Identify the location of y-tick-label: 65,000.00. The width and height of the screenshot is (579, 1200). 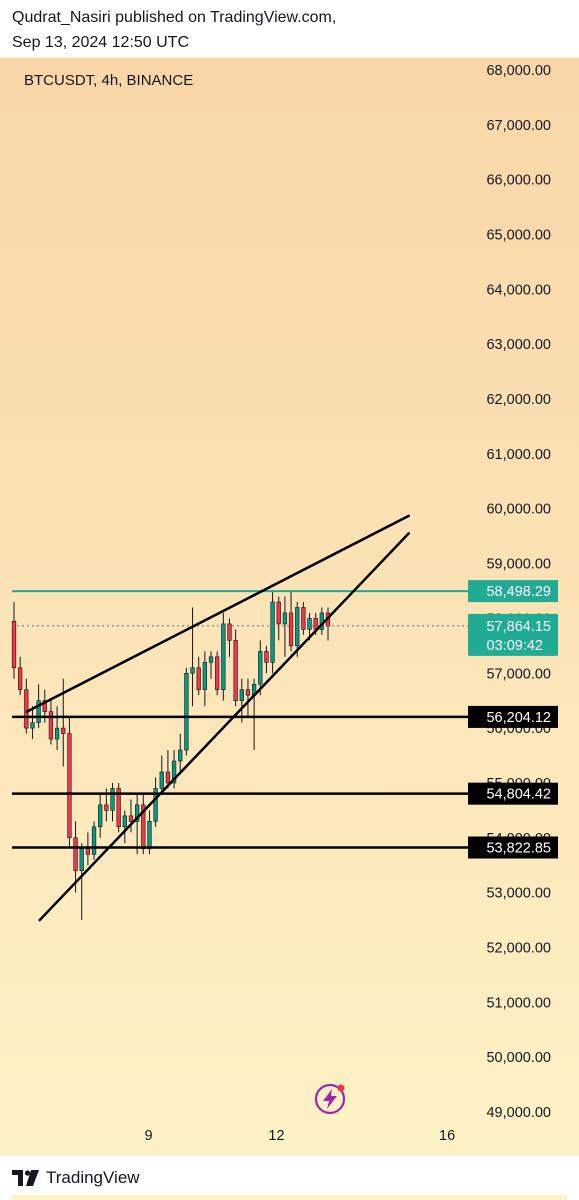
(518, 236).